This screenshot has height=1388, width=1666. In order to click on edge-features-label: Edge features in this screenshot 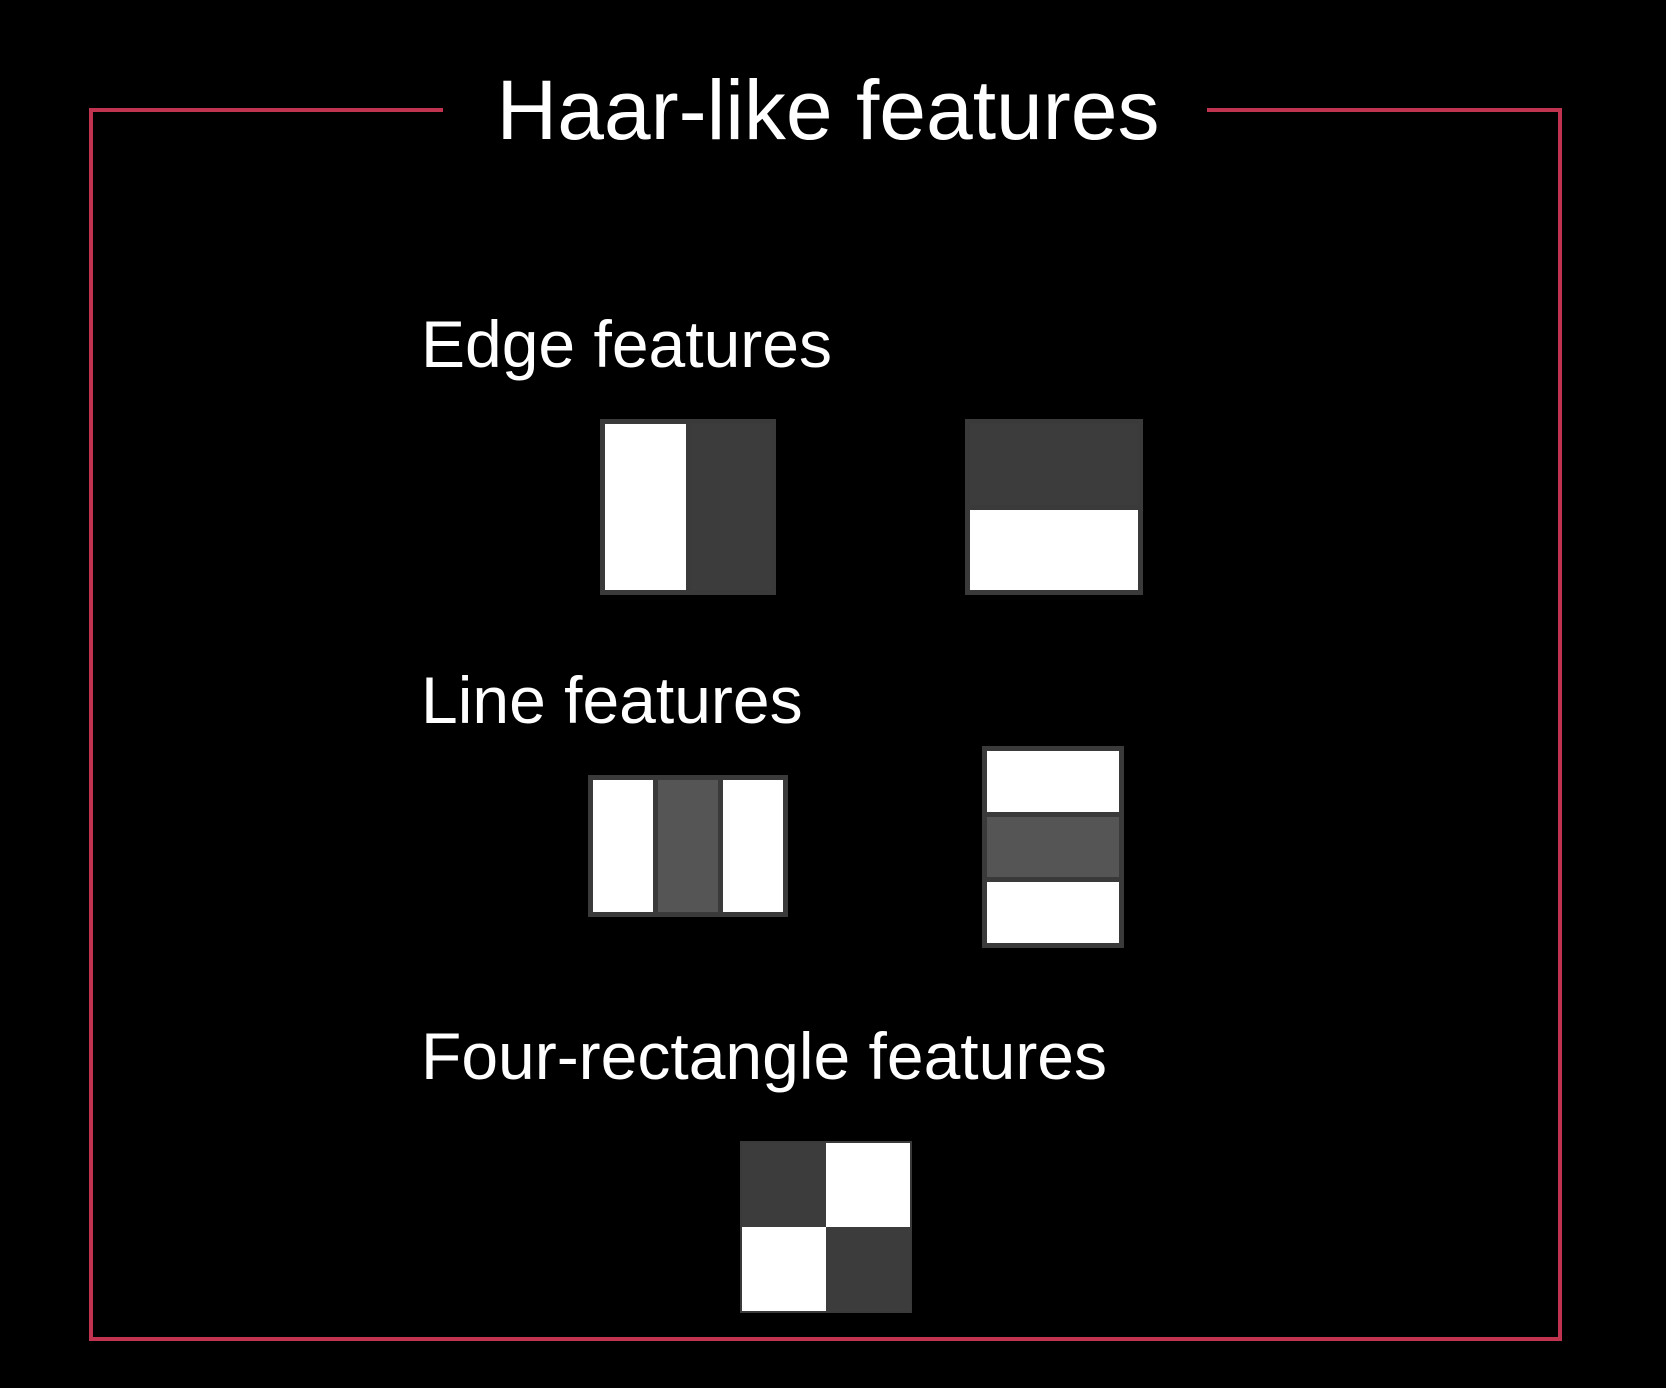, I will do `click(626, 344)`.